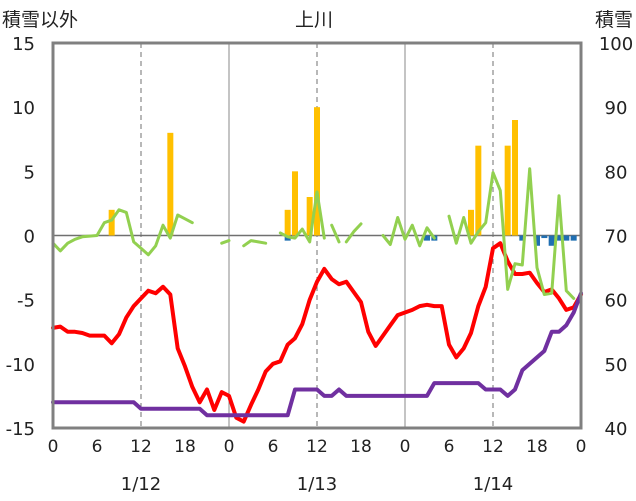 The image size is (636, 501). Describe the element at coordinates (20, 237) in the screenshot. I see `left-axis-ticks: 15 10 5 0 -5 -10 -15` at that location.